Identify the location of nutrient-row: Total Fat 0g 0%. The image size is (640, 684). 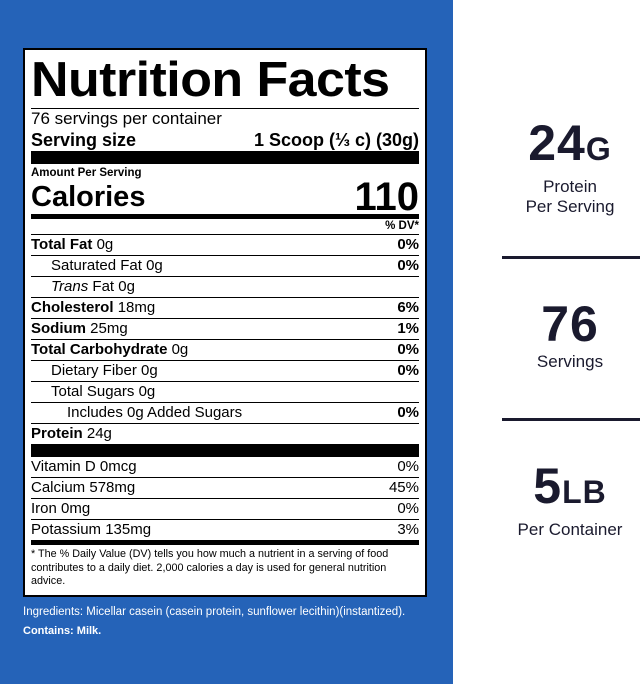
(225, 244).